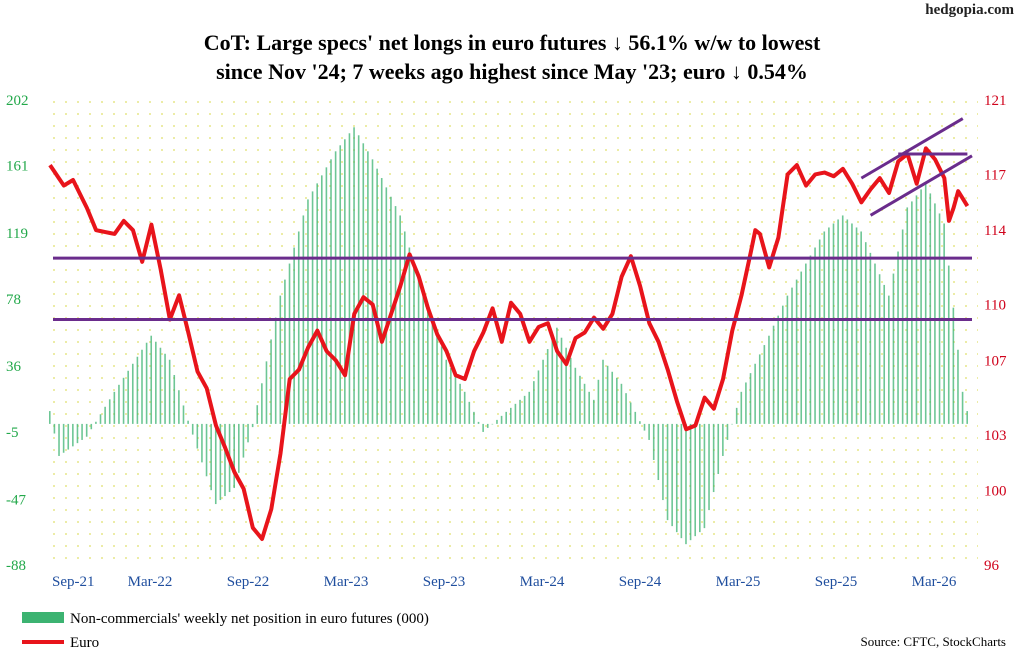 Image resolution: width=1024 pixels, height=660 pixels. Describe the element at coordinates (995, 333) in the screenshot. I see `right-axis-ticks: 121 117 114 110 107 103 100 96` at that location.